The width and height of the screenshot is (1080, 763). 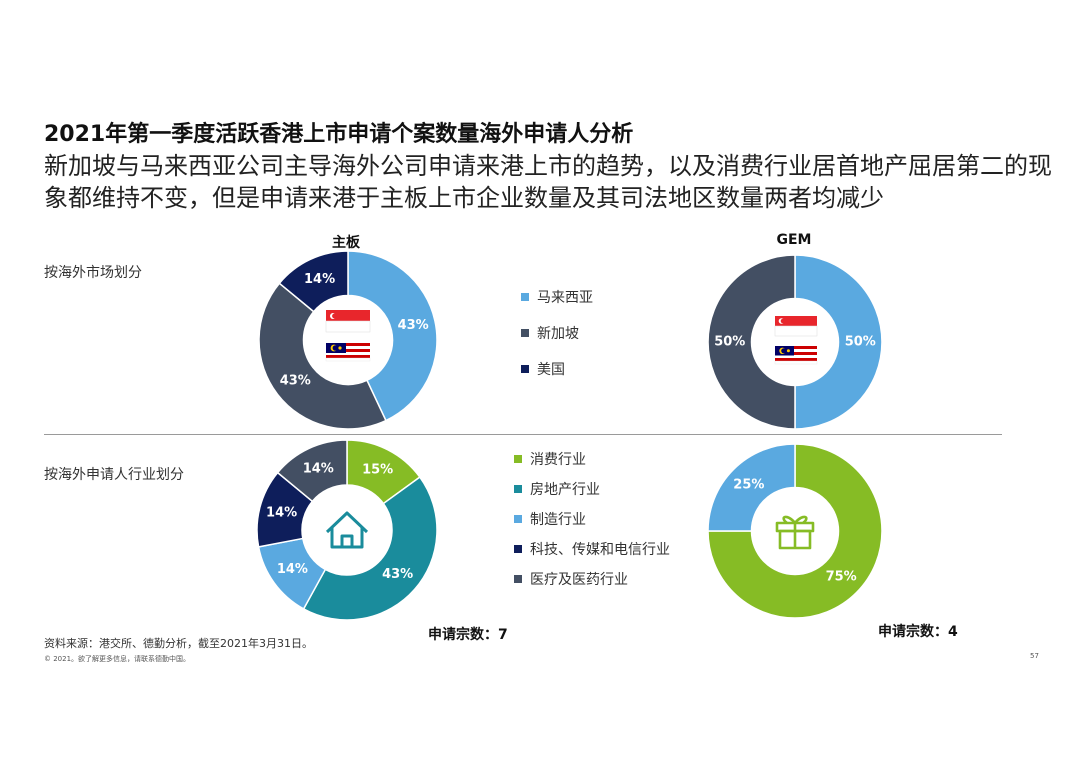 What do you see at coordinates (918, 632) in the screenshot?
I see `application-count-gem: 申请宗数：4` at bounding box center [918, 632].